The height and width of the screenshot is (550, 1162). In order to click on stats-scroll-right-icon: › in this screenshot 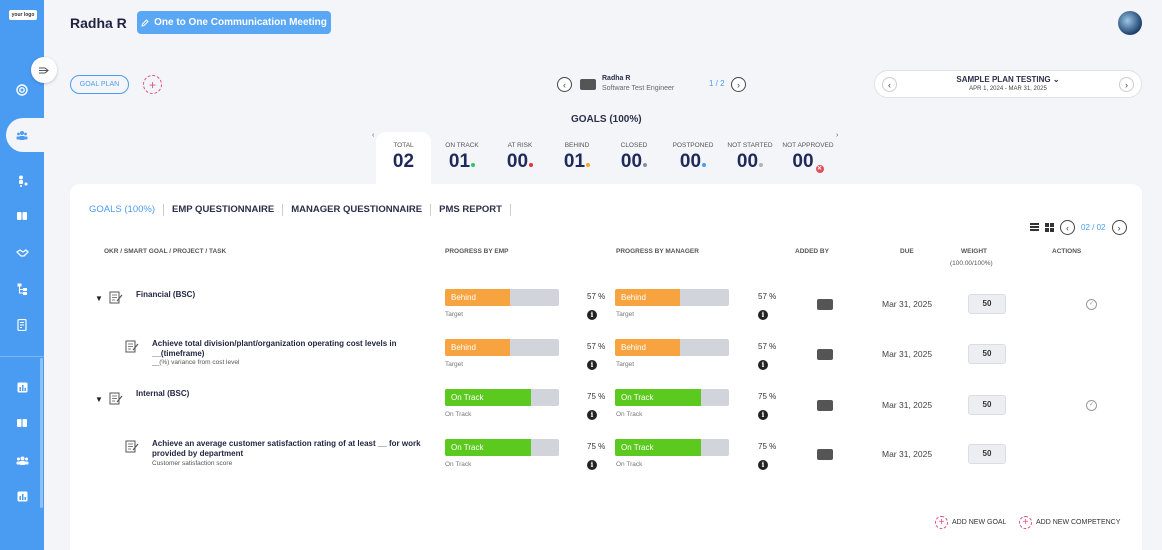, I will do `click(837, 135)`.